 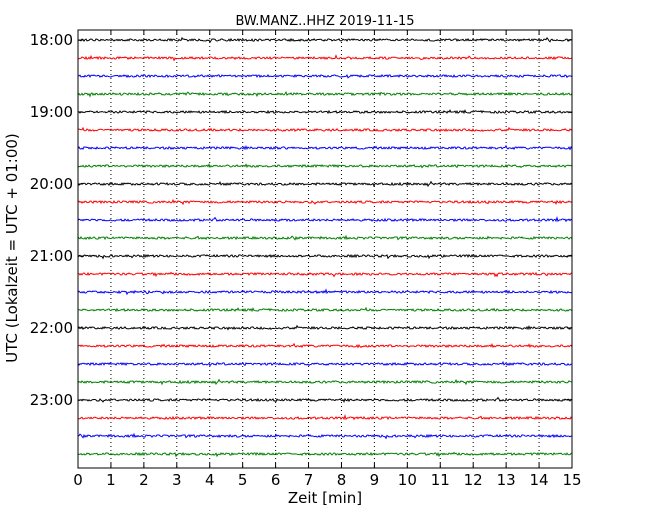 What do you see at coordinates (375, 480) in the screenshot?
I see `x-tick-label: 9` at bounding box center [375, 480].